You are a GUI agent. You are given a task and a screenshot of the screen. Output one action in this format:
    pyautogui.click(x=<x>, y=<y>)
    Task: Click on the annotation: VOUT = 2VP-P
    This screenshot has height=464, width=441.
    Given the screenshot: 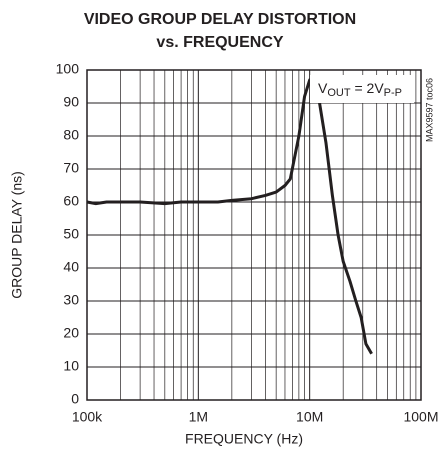 What is the action you would take?
    pyautogui.click(x=360, y=89)
    